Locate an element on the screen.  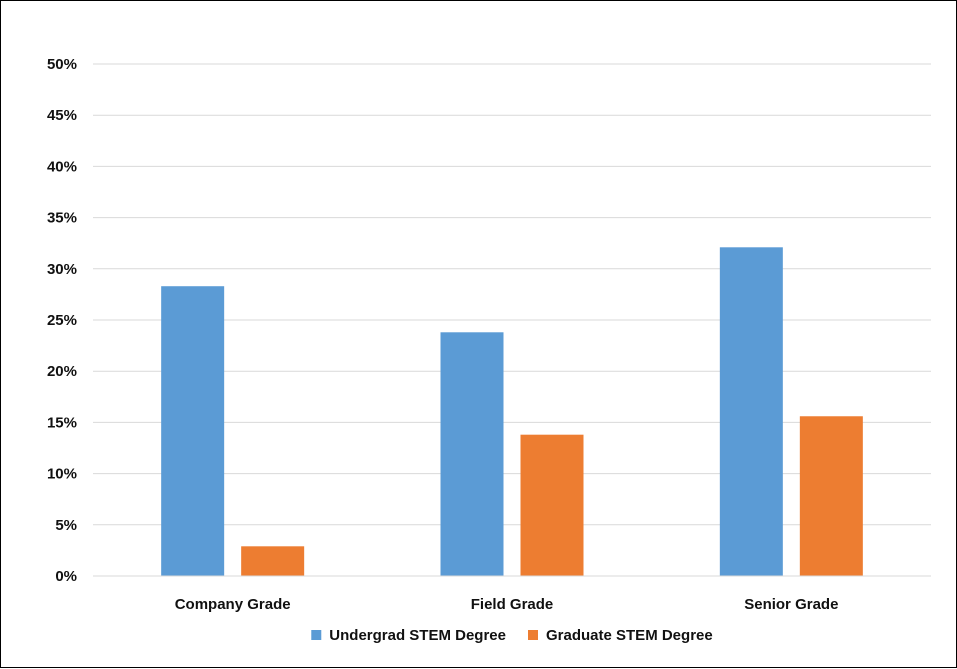
y-axis-tick-labels: 0% 5% 10% 15% 20% 25% 30% 35% 40% 45% 50% is located at coordinates (62, 320).